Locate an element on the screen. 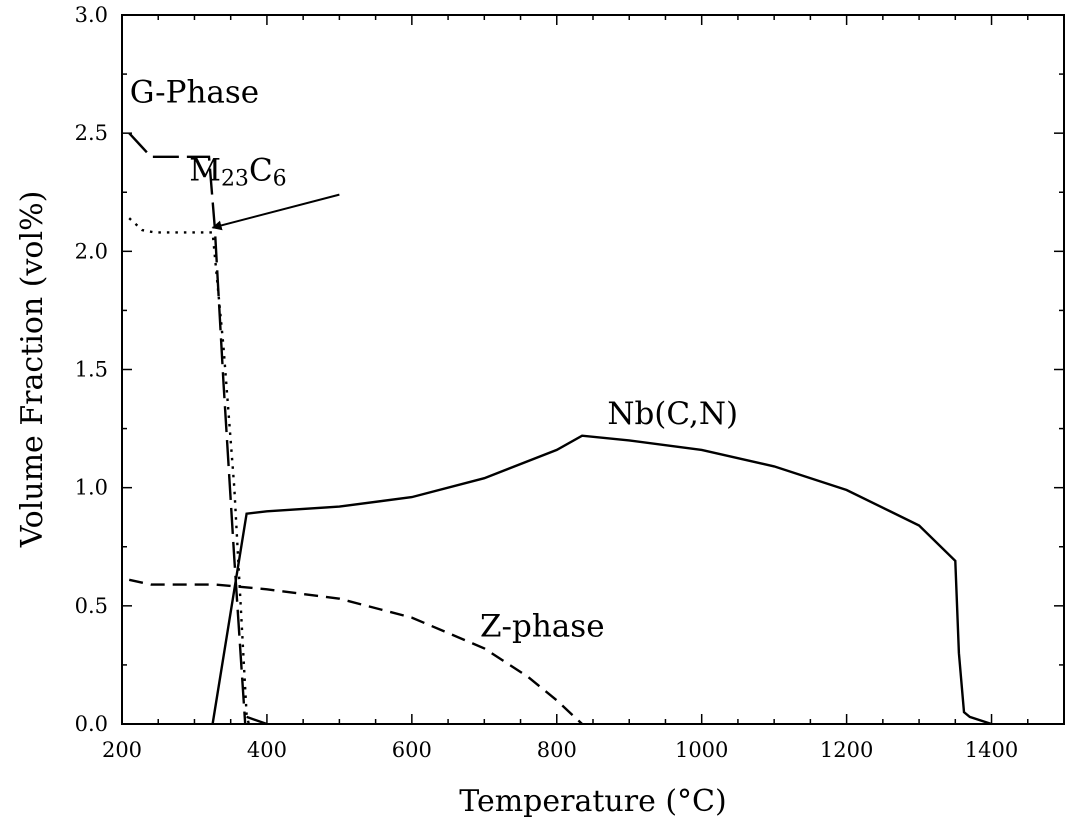 This screenshot has height=836, width=1072. series-line-g-phase is located at coordinates (187, 428).